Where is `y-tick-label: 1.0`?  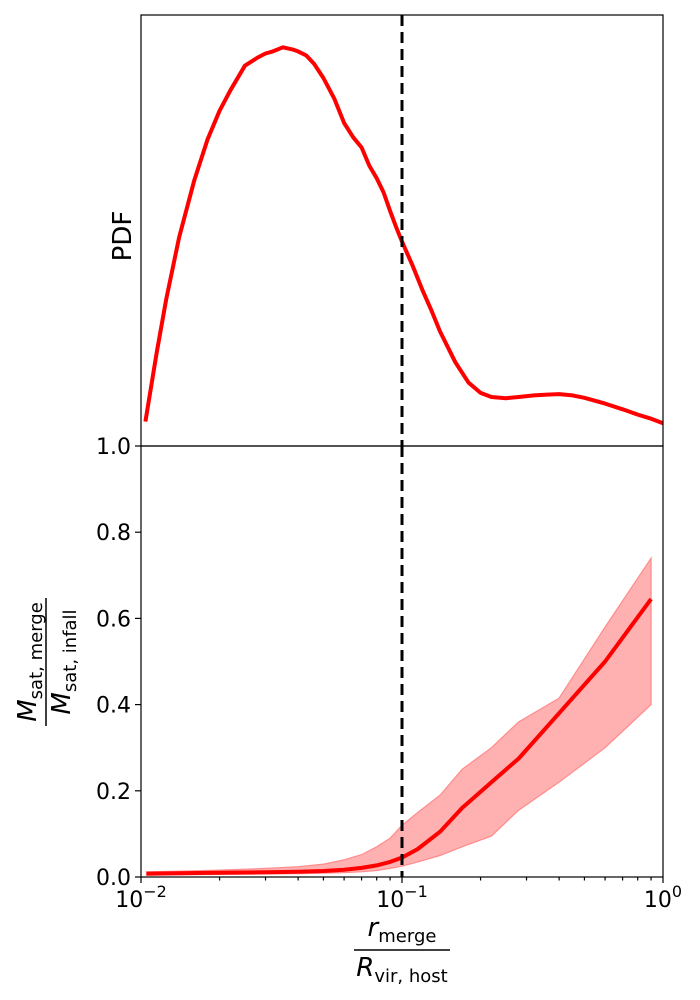 y-tick-label: 1.0 is located at coordinates (113, 447).